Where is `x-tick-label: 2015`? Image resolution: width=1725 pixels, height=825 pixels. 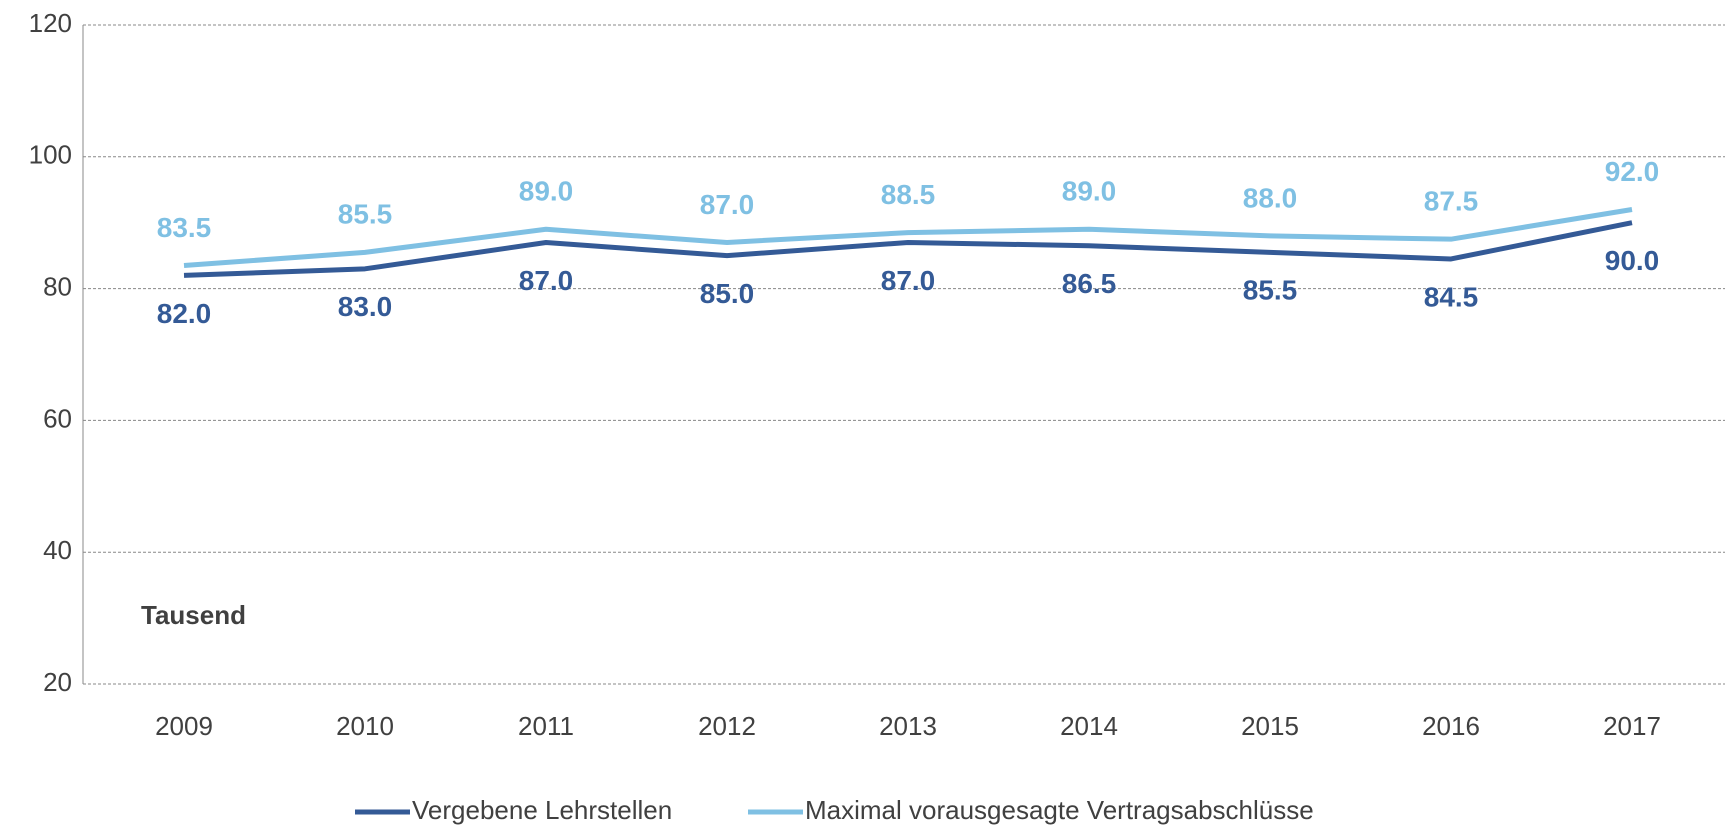 x-tick-label: 2015 is located at coordinates (1270, 726).